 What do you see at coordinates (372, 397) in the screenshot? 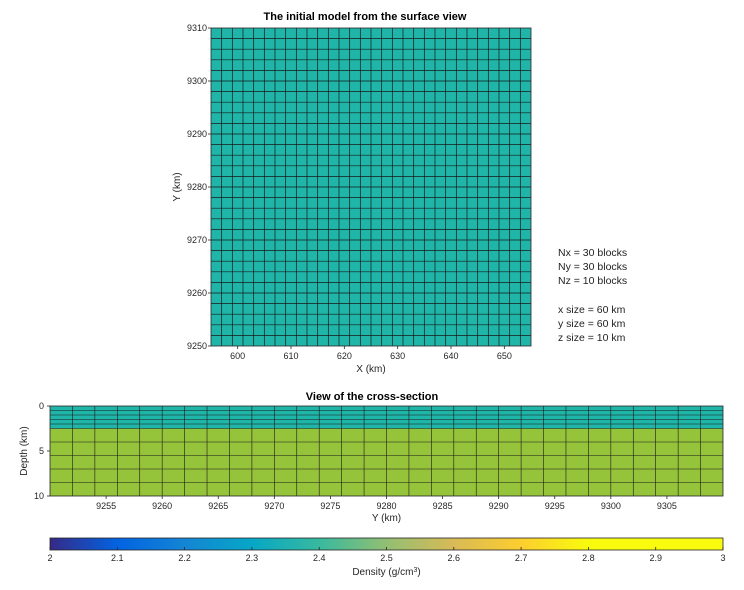
I see `cross-section-title: View of the cross-section` at bounding box center [372, 397].